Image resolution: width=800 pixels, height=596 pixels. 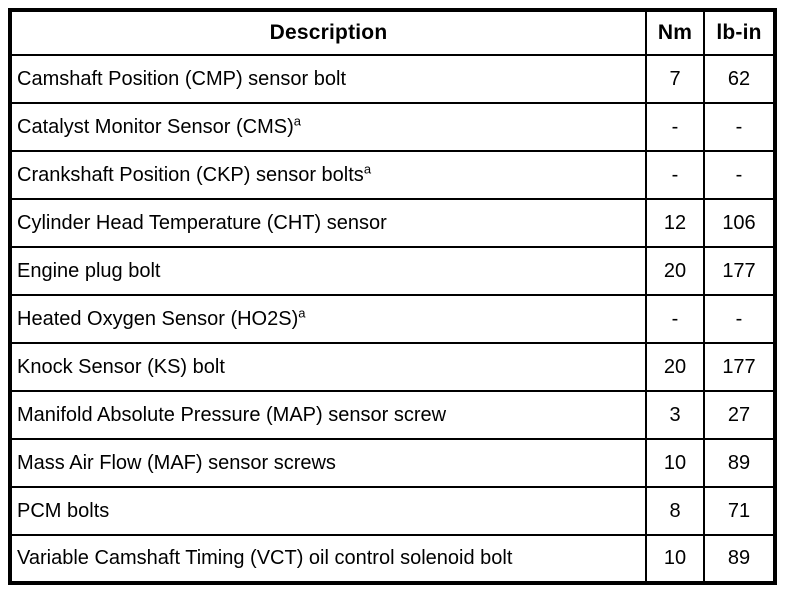 What do you see at coordinates (739, 415) in the screenshot?
I see `lb-in-value-cell: 27` at bounding box center [739, 415].